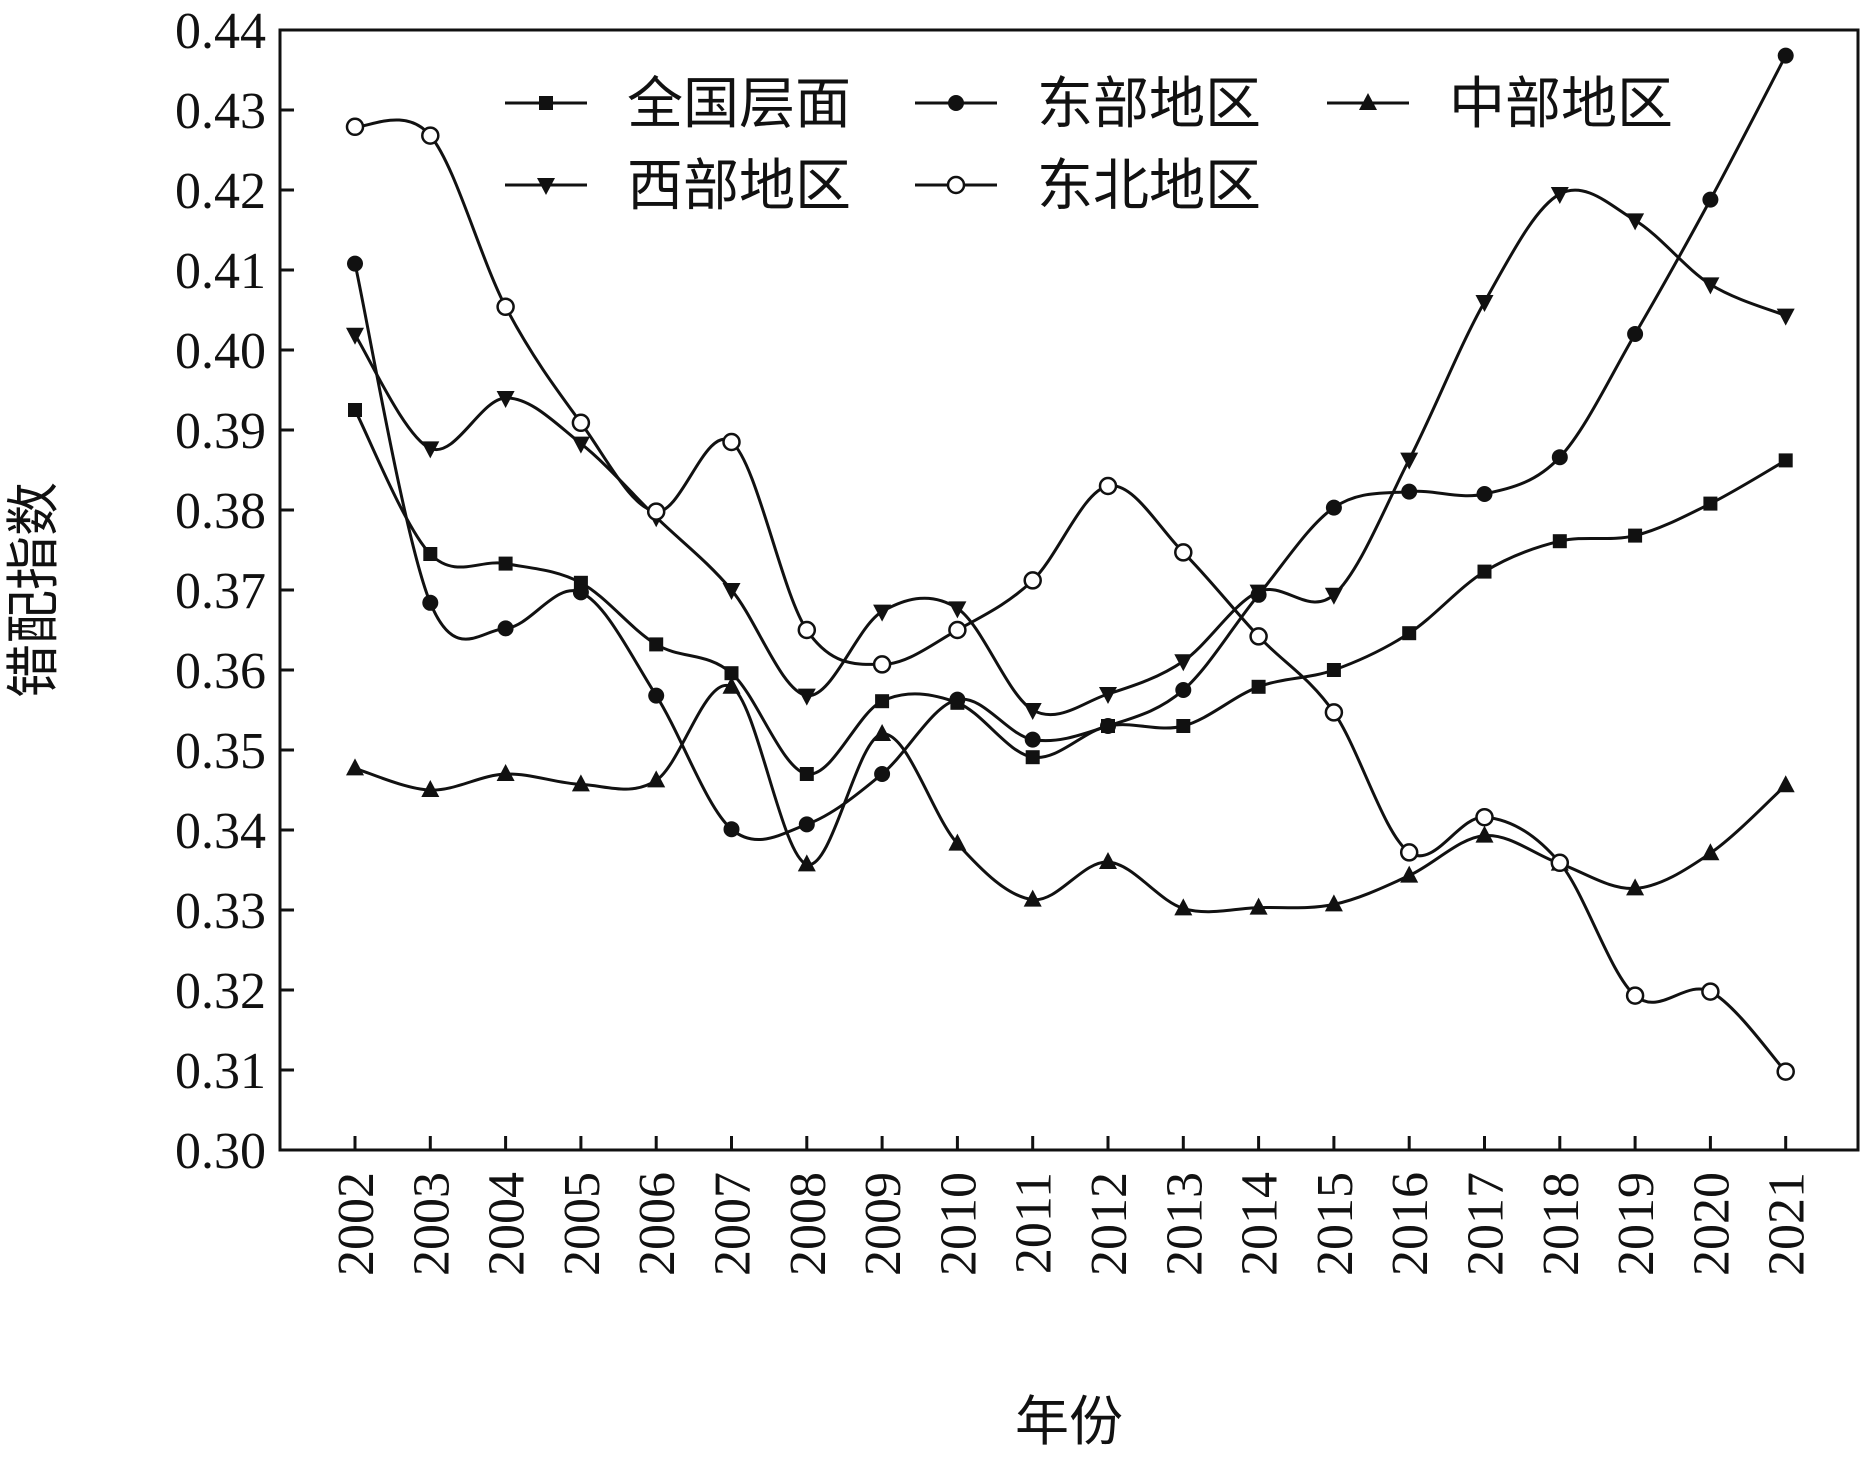  I want to click on legend-label: 中部地区, so click(1561, 104).